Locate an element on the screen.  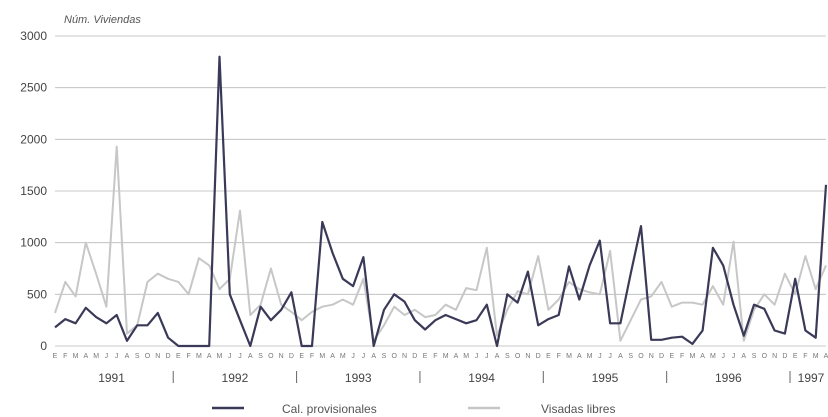
y-tick-labels: 0 500 1000 1500 2000 2500 3000 is located at coordinates (33, 191).